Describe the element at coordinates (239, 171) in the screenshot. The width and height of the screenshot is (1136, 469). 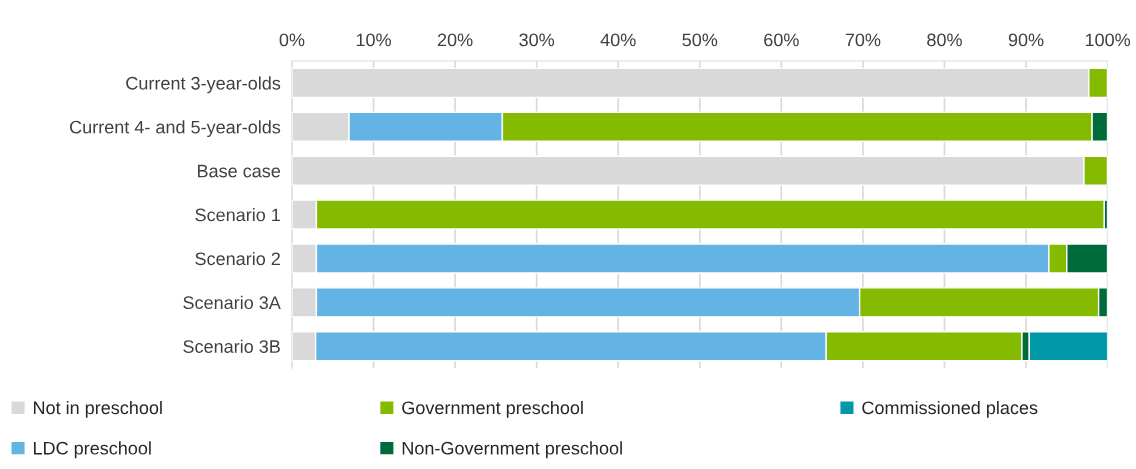
I see `y-tick-label: Base case` at that location.